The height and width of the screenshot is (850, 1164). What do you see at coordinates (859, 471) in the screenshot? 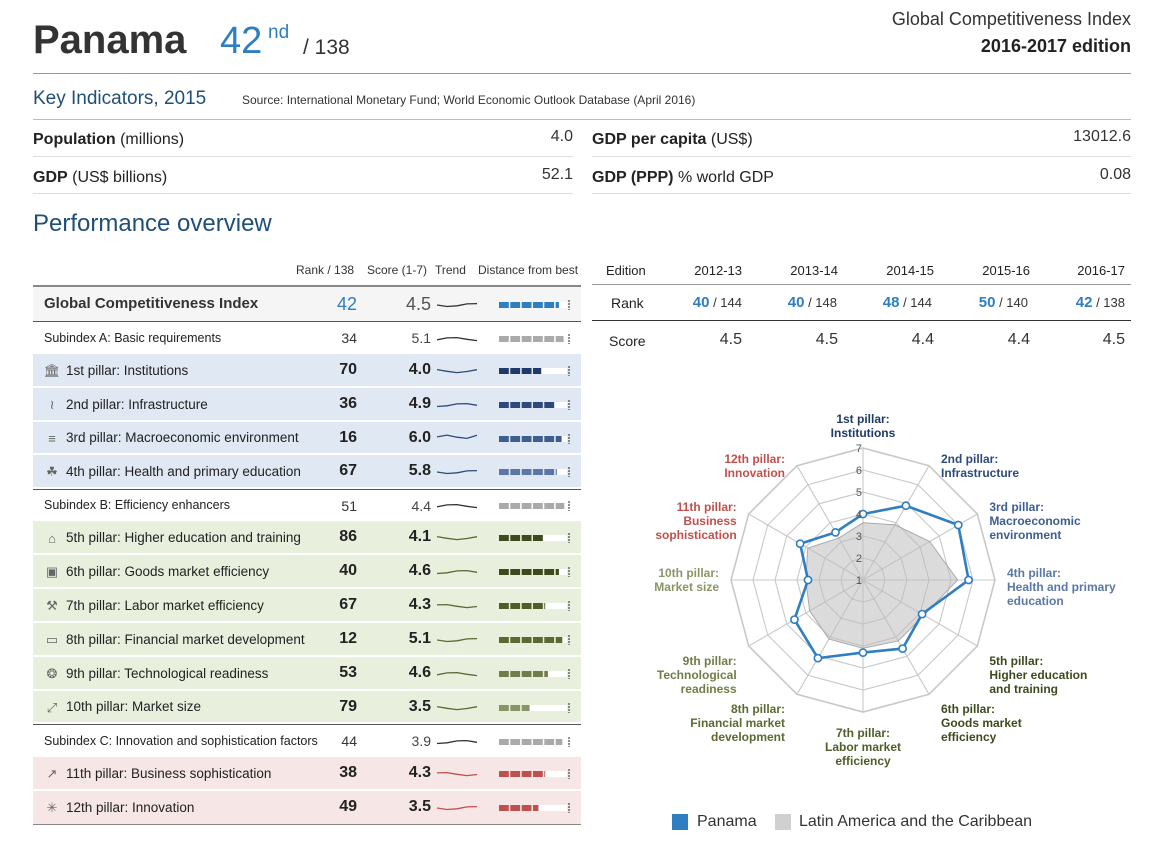
I see `radar-scale-tick: 6` at bounding box center [859, 471].